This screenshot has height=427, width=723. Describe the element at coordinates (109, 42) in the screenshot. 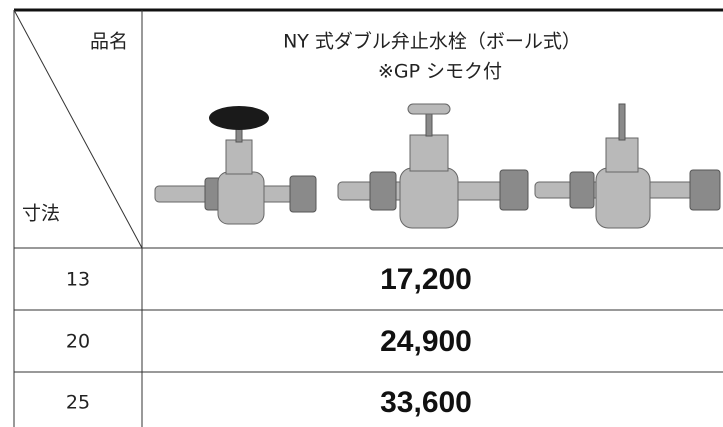

I see `name-label: 品名` at that location.